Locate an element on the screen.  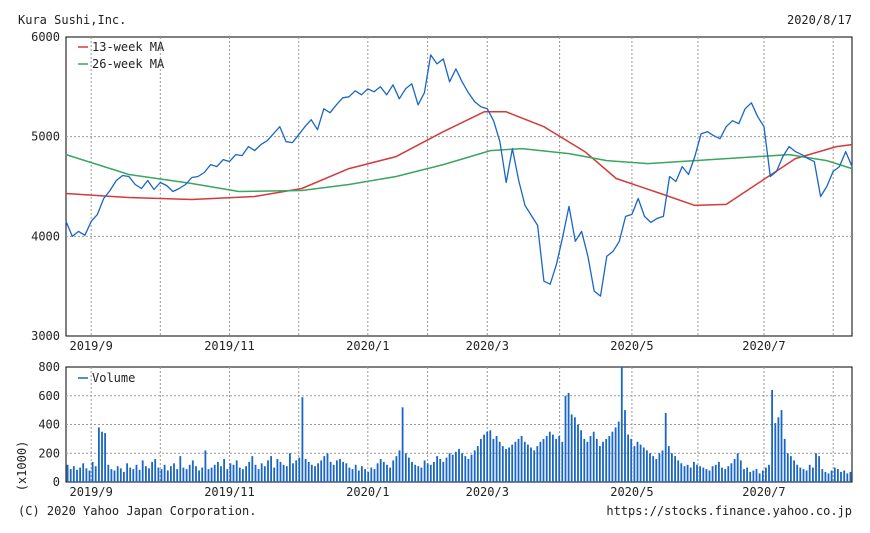
price-x-axis: 2019/9 2019/11 2020/1 2020/3 2020/5 2020/7 is located at coordinates (427, 346).